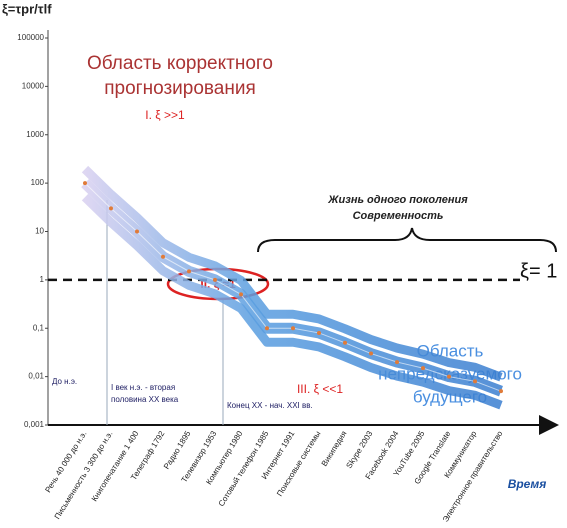 The width and height of the screenshot is (567, 528). What do you see at coordinates (538, 271) in the screenshot?
I see `annotation: ξ= 1` at bounding box center [538, 271].